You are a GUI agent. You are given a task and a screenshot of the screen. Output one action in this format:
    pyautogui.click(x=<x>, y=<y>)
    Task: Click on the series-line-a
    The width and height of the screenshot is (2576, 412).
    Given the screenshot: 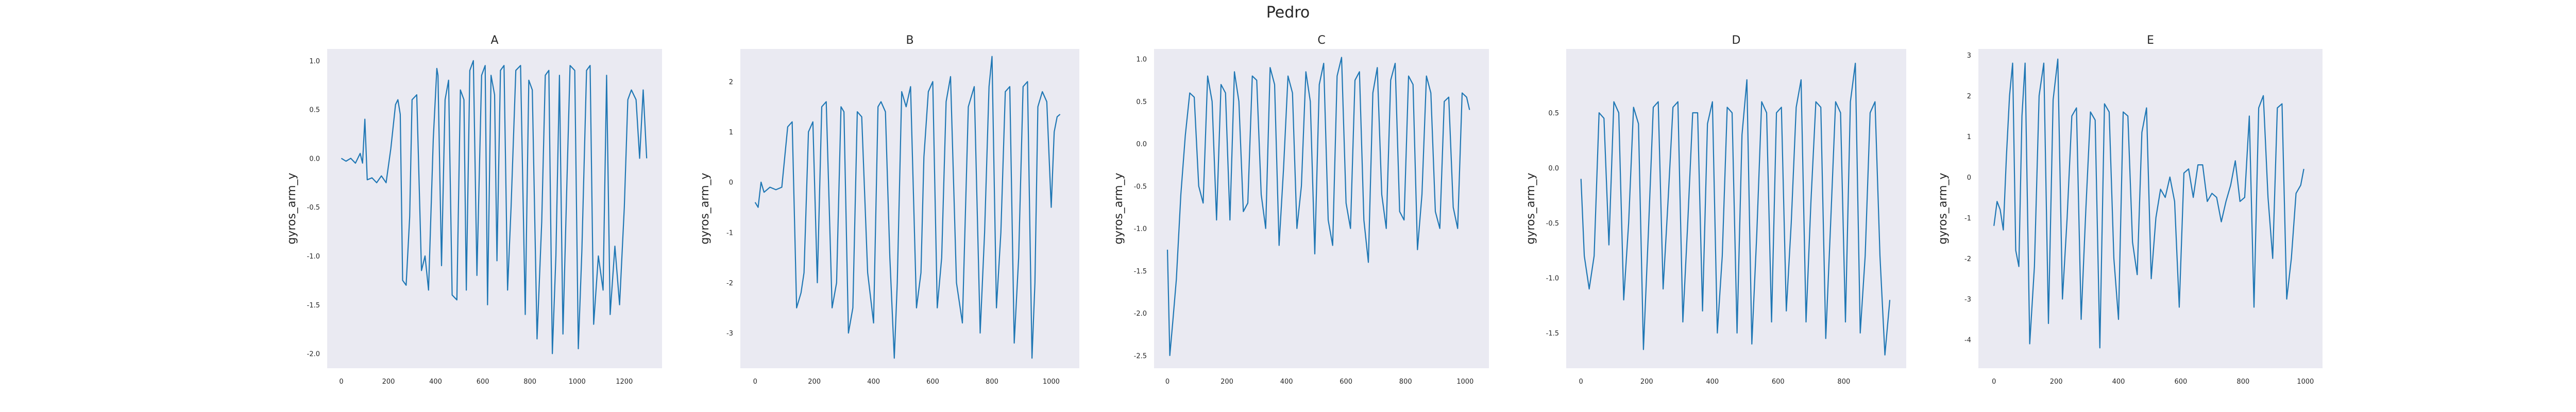 What is the action you would take?
    pyautogui.click(x=494, y=207)
    